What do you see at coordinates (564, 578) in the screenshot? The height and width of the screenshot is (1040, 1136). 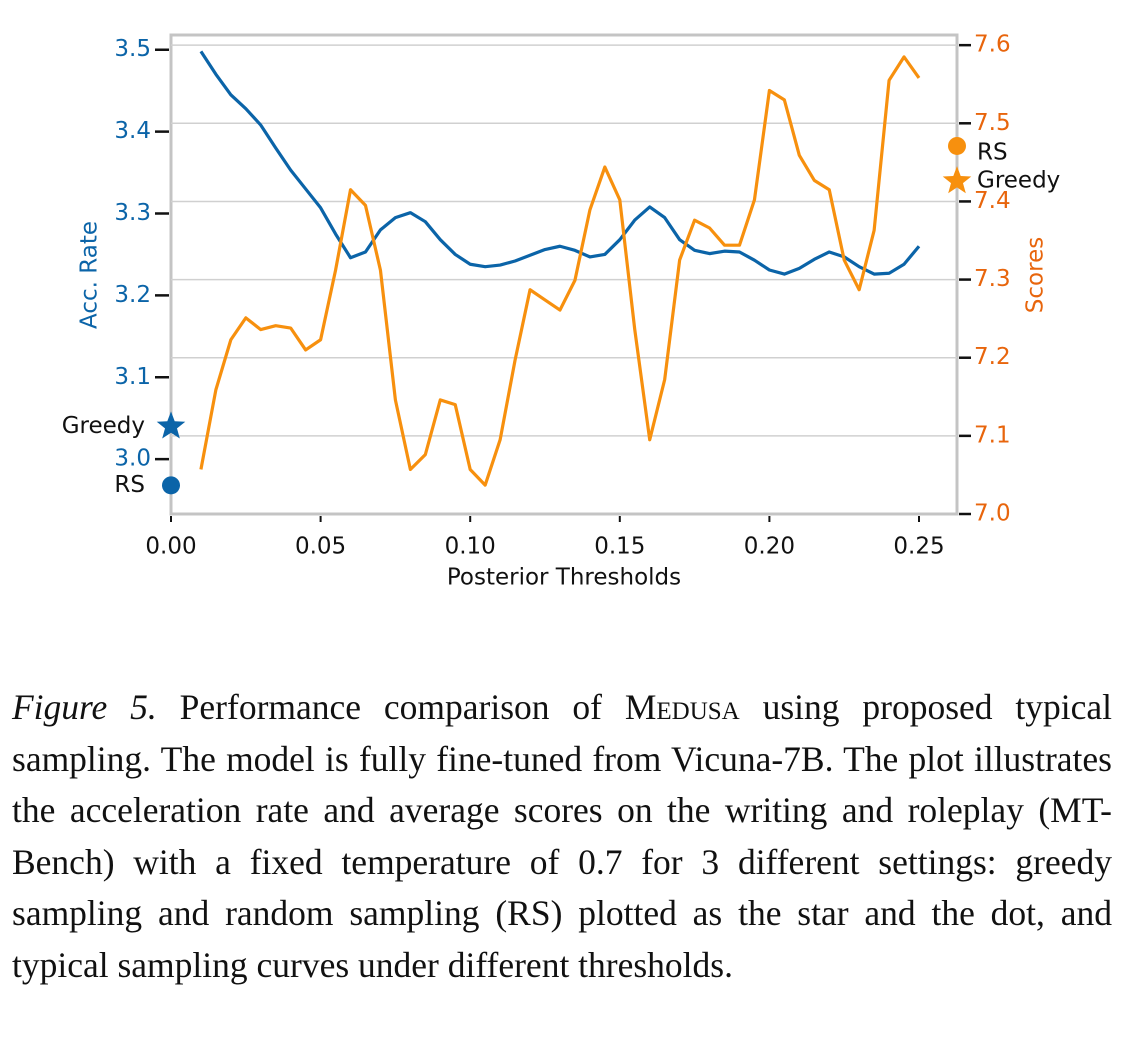 I see `x-axis-label: Posterior Thresholds` at bounding box center [564, 578].